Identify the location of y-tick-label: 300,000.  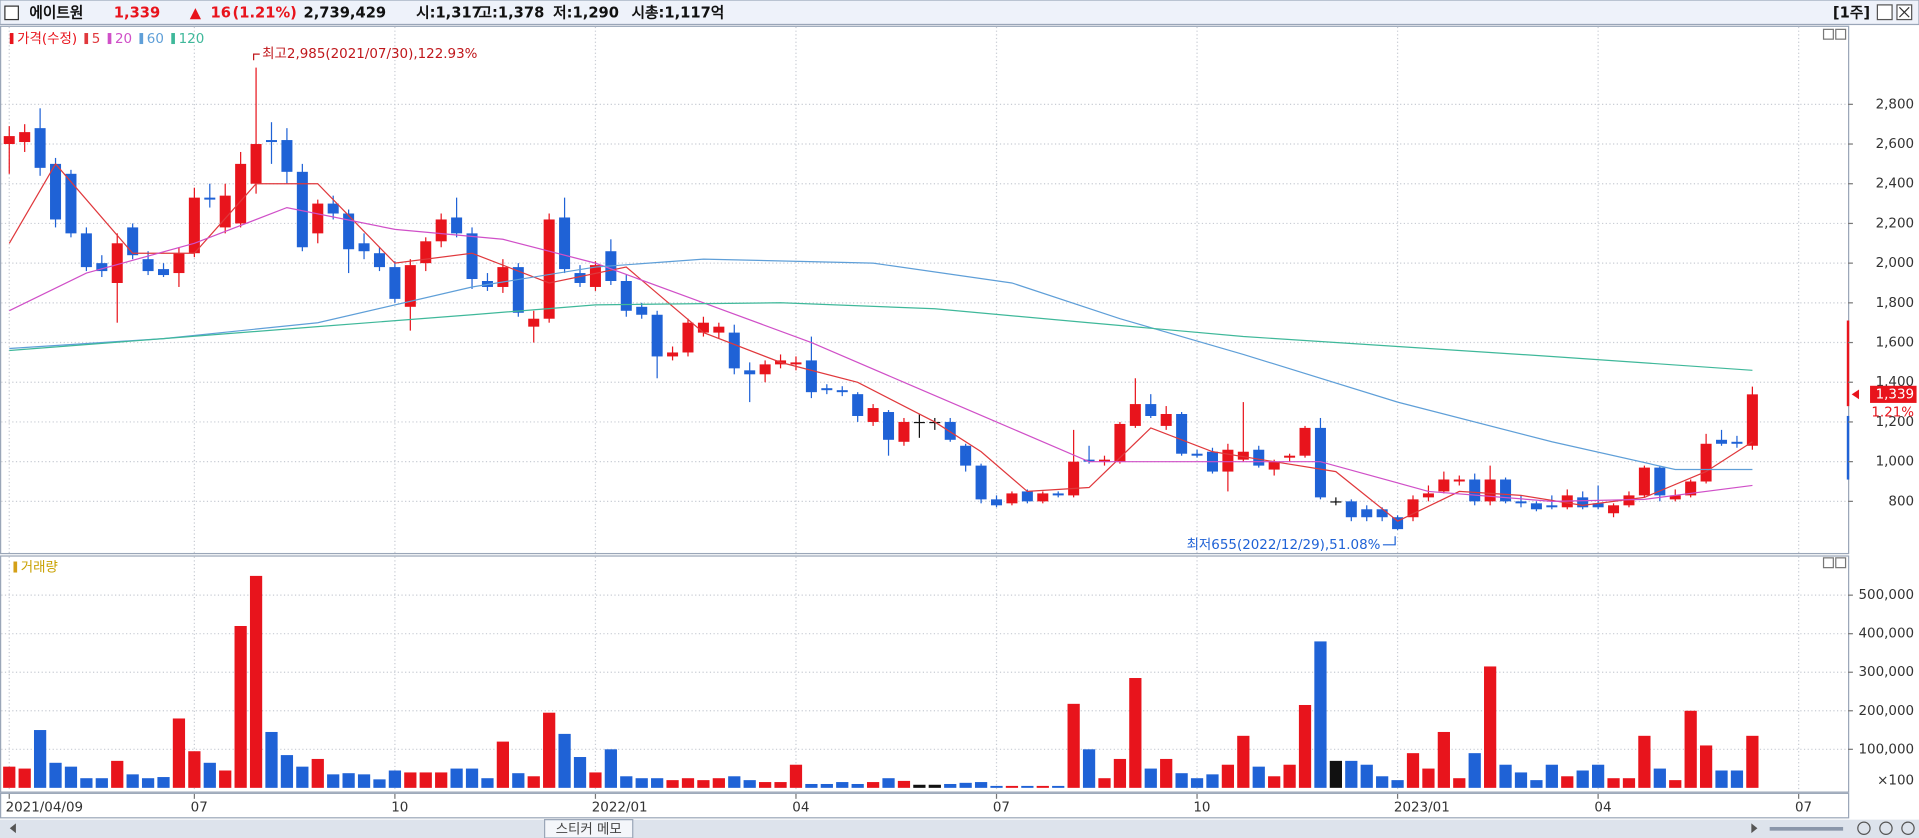
(1887, 672).